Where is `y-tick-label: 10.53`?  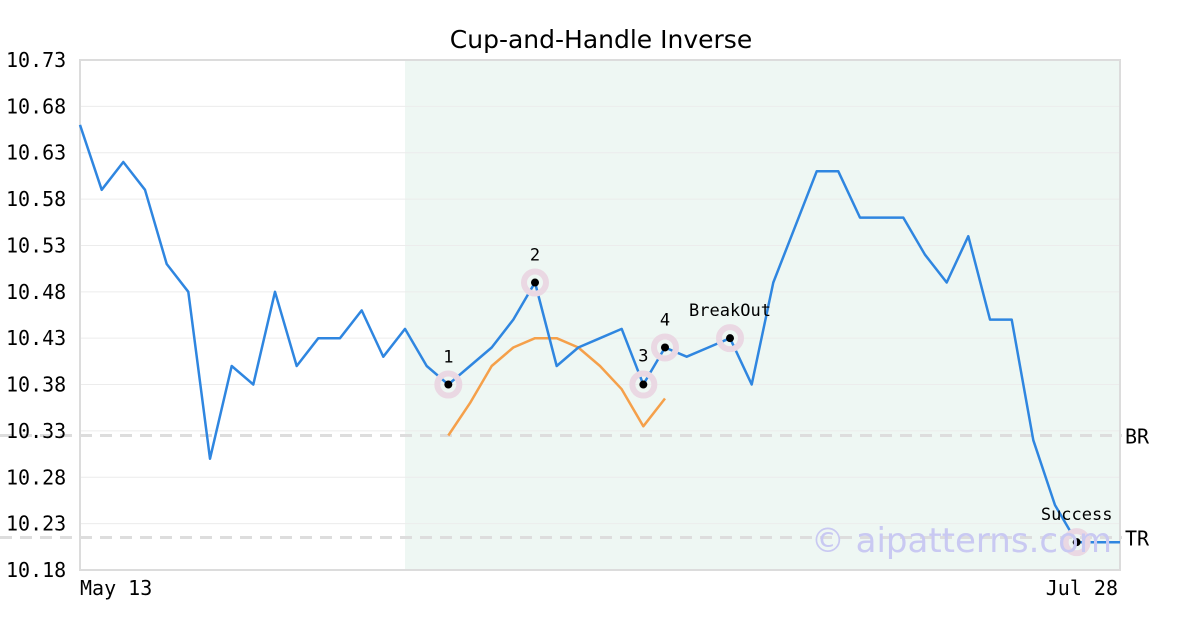 y-tick-label: 10.53 is located at coordinates (36, 245).